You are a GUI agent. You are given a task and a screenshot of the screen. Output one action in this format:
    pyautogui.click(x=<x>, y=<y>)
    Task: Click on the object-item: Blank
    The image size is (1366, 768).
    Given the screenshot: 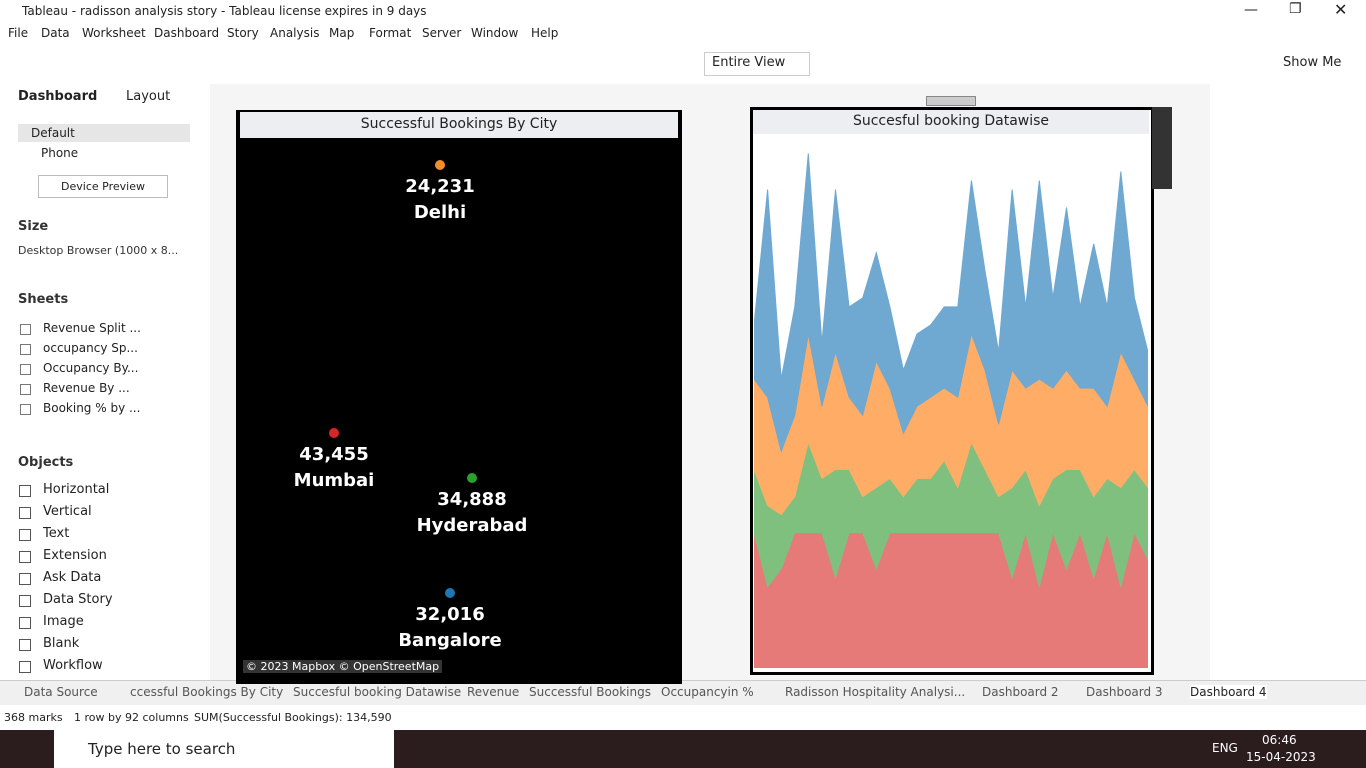 What is the action you would take?
    pyautogui.click(x=61, y=643)
    